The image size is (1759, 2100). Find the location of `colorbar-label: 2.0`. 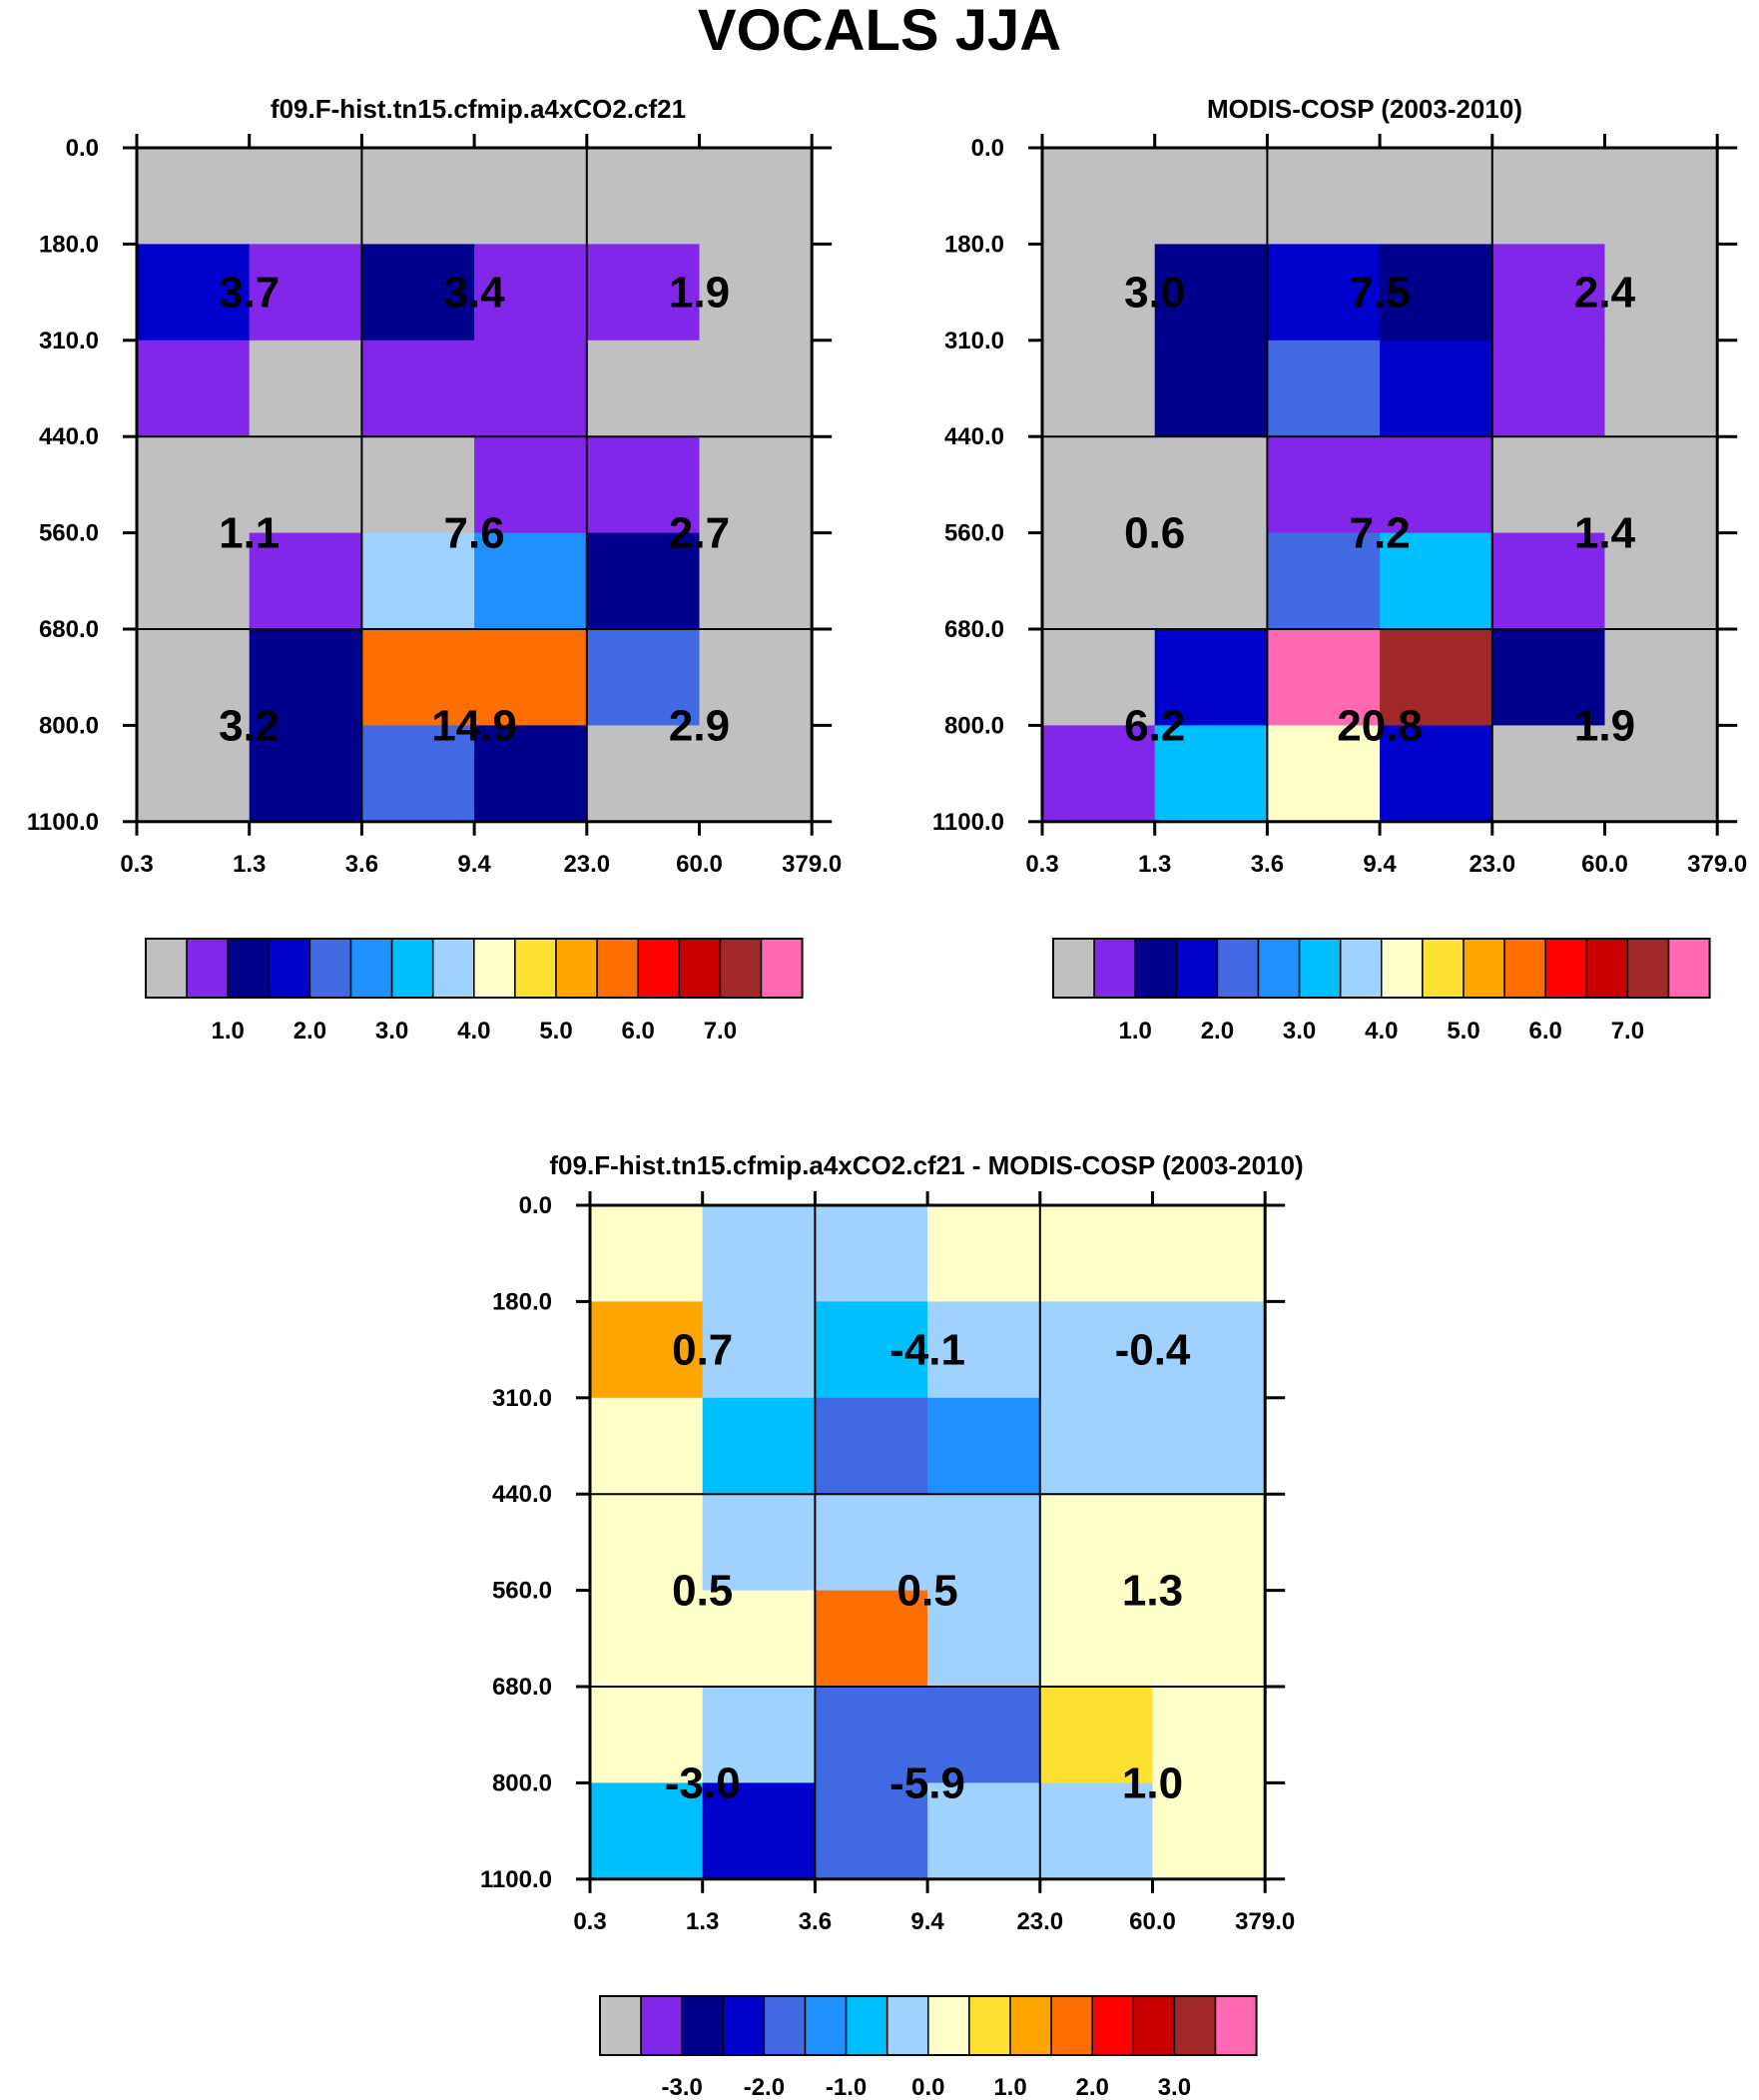

colorbar-label: 2.0 is located at coordinates (1217, 1031).